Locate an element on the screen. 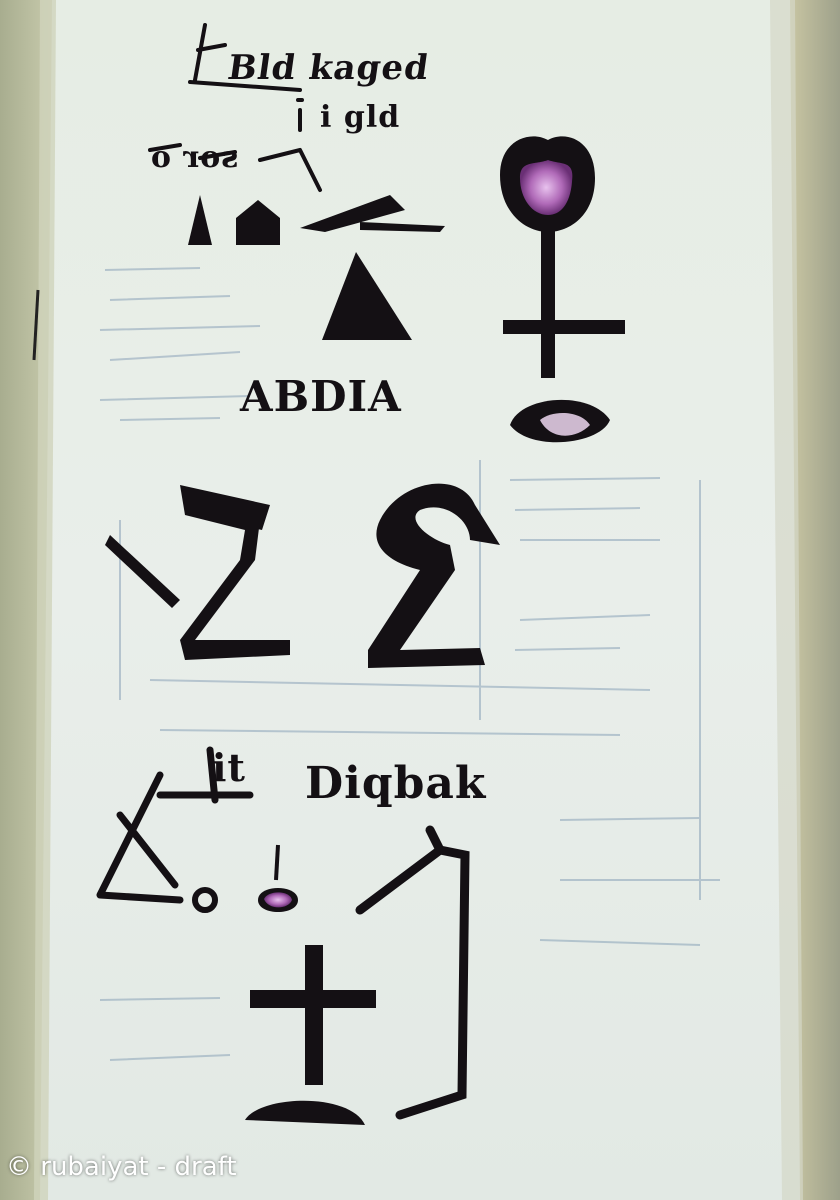 The image size is (840, 1200). paper-right-shade is located at coordinates (786, 600).